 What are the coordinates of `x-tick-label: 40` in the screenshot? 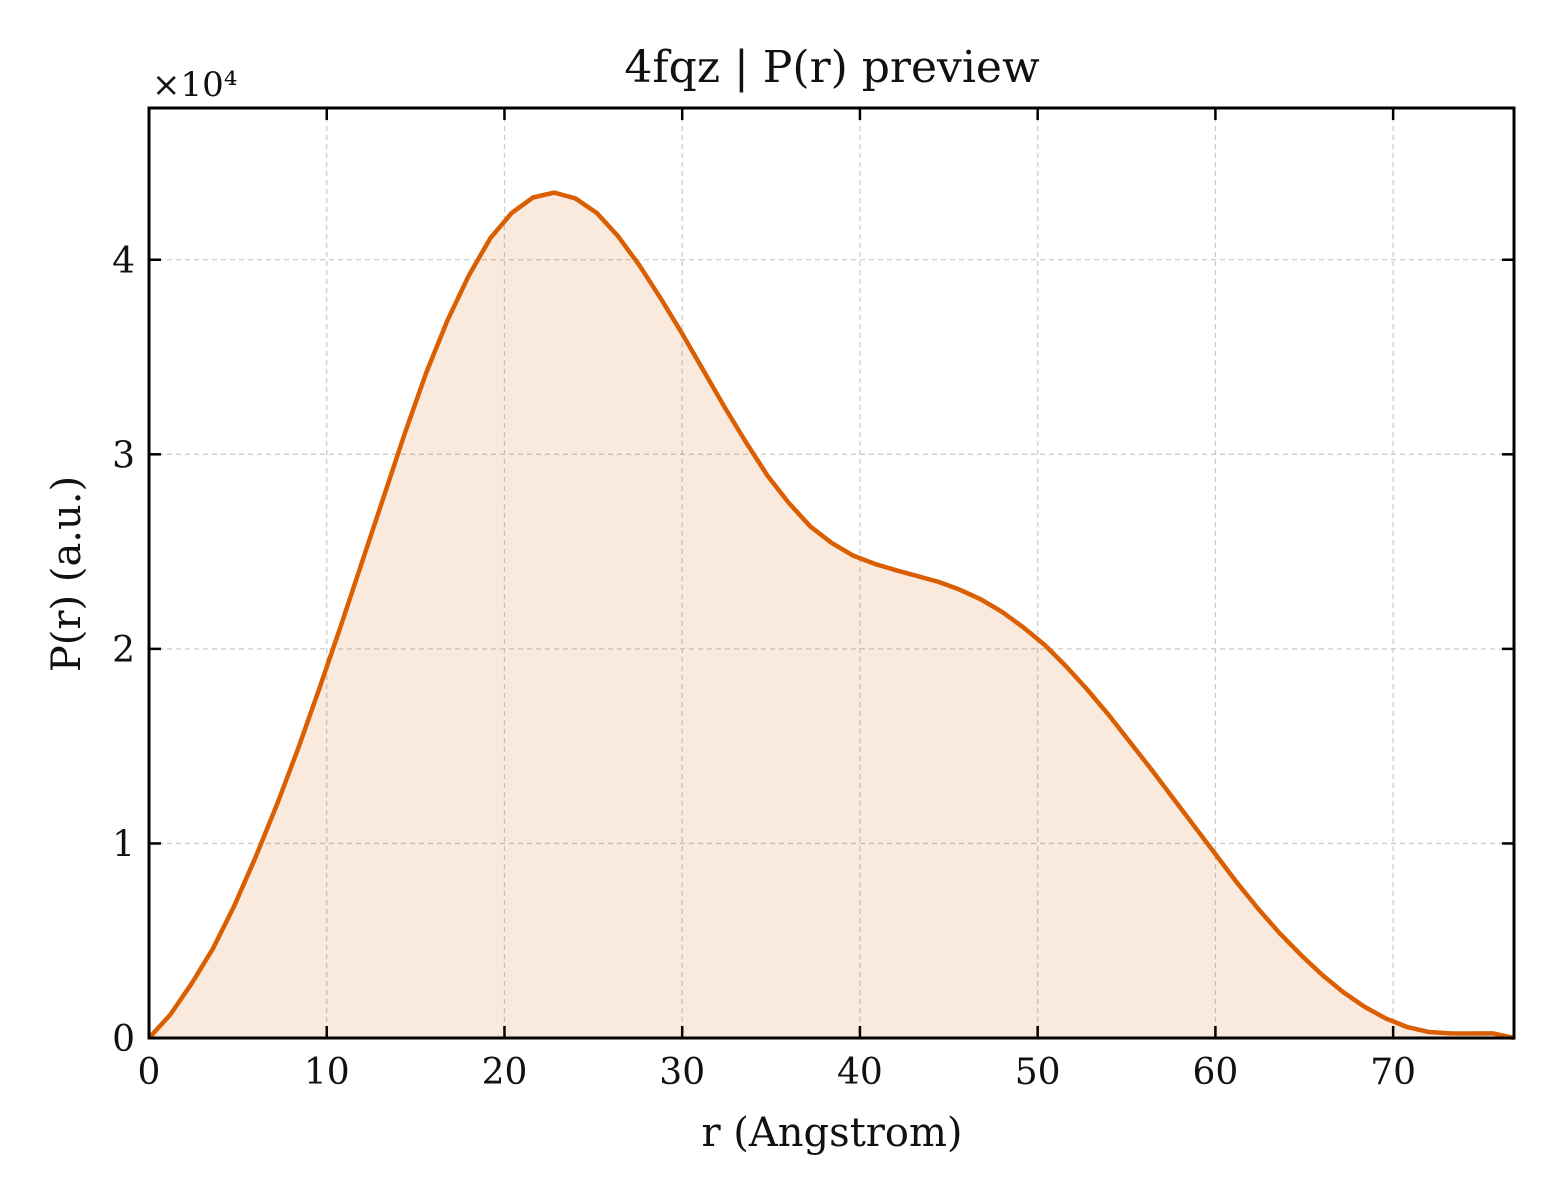 It's located at (860, 1072).